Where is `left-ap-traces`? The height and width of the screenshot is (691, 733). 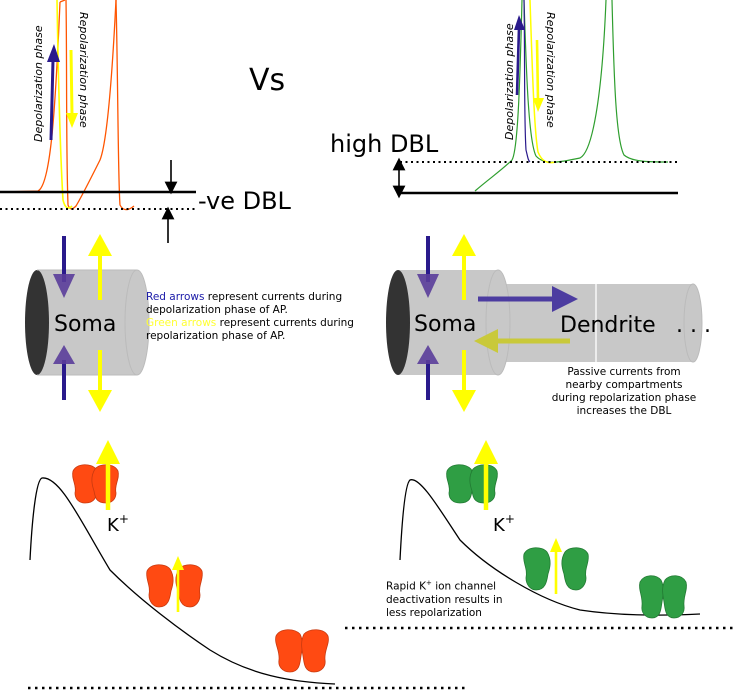
left-ap-traces is located at coordinates (98, 121).